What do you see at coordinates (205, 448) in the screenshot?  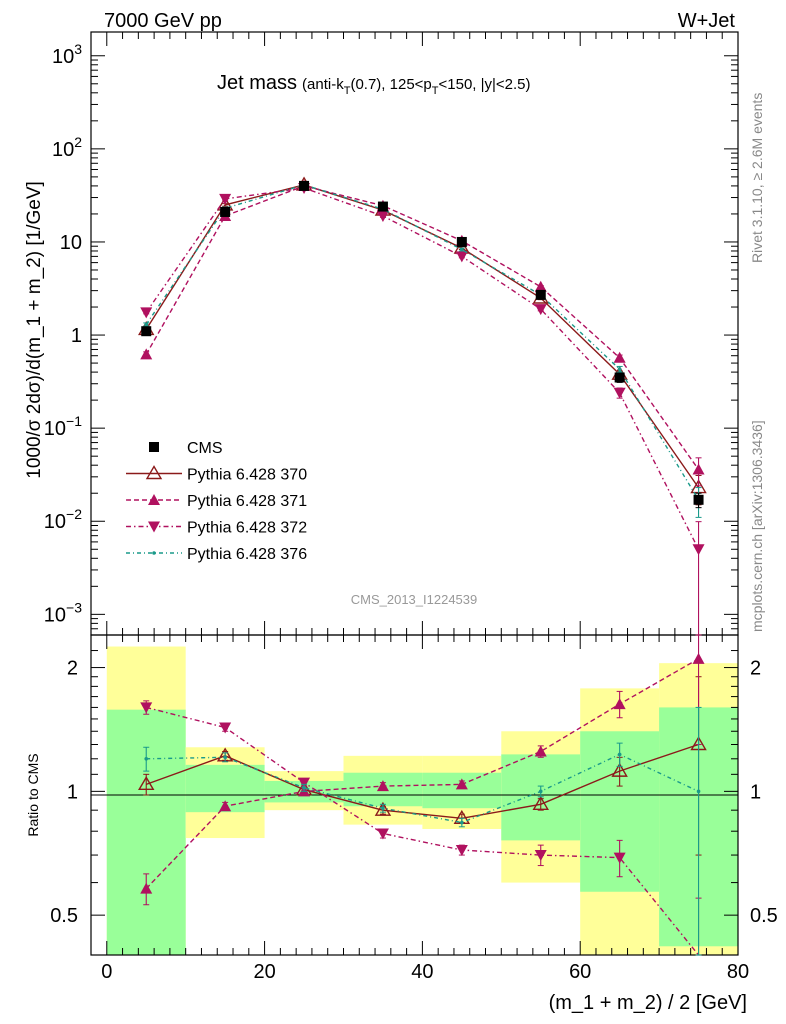 I see `legend-label-data: CMS` at bounding box center [205, 448].